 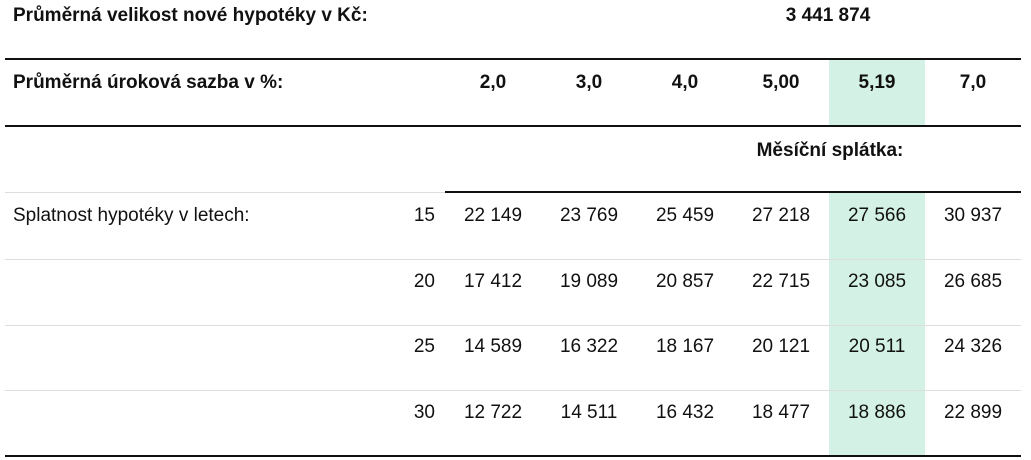 I want to click on payment: 24 326, so click(x=973, y=346).